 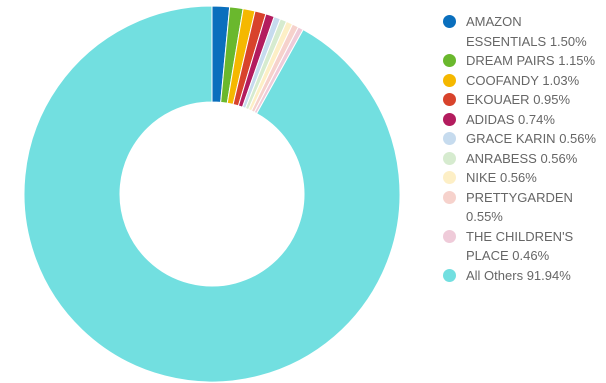 I want to click on legend-name-5: GRACE KARIN, so click(x=511, y=138).